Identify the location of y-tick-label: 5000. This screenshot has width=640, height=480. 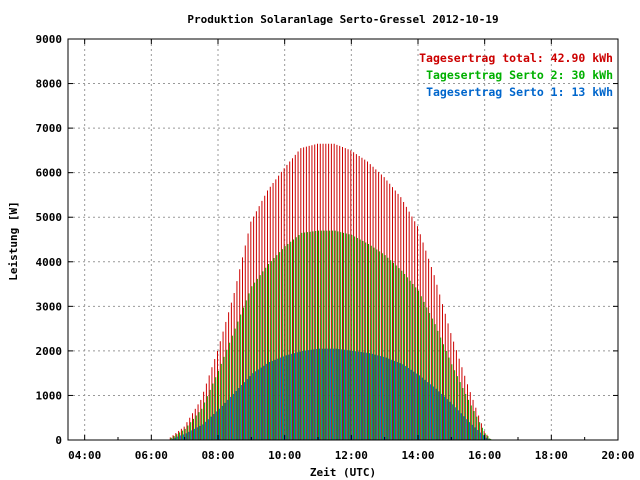
(49, 217).